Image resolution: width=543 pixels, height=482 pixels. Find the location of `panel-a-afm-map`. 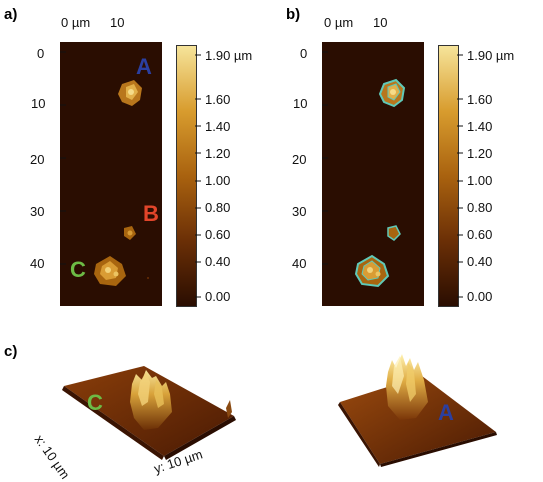

panel-a-afm-map is located at coordinates (111, 174).